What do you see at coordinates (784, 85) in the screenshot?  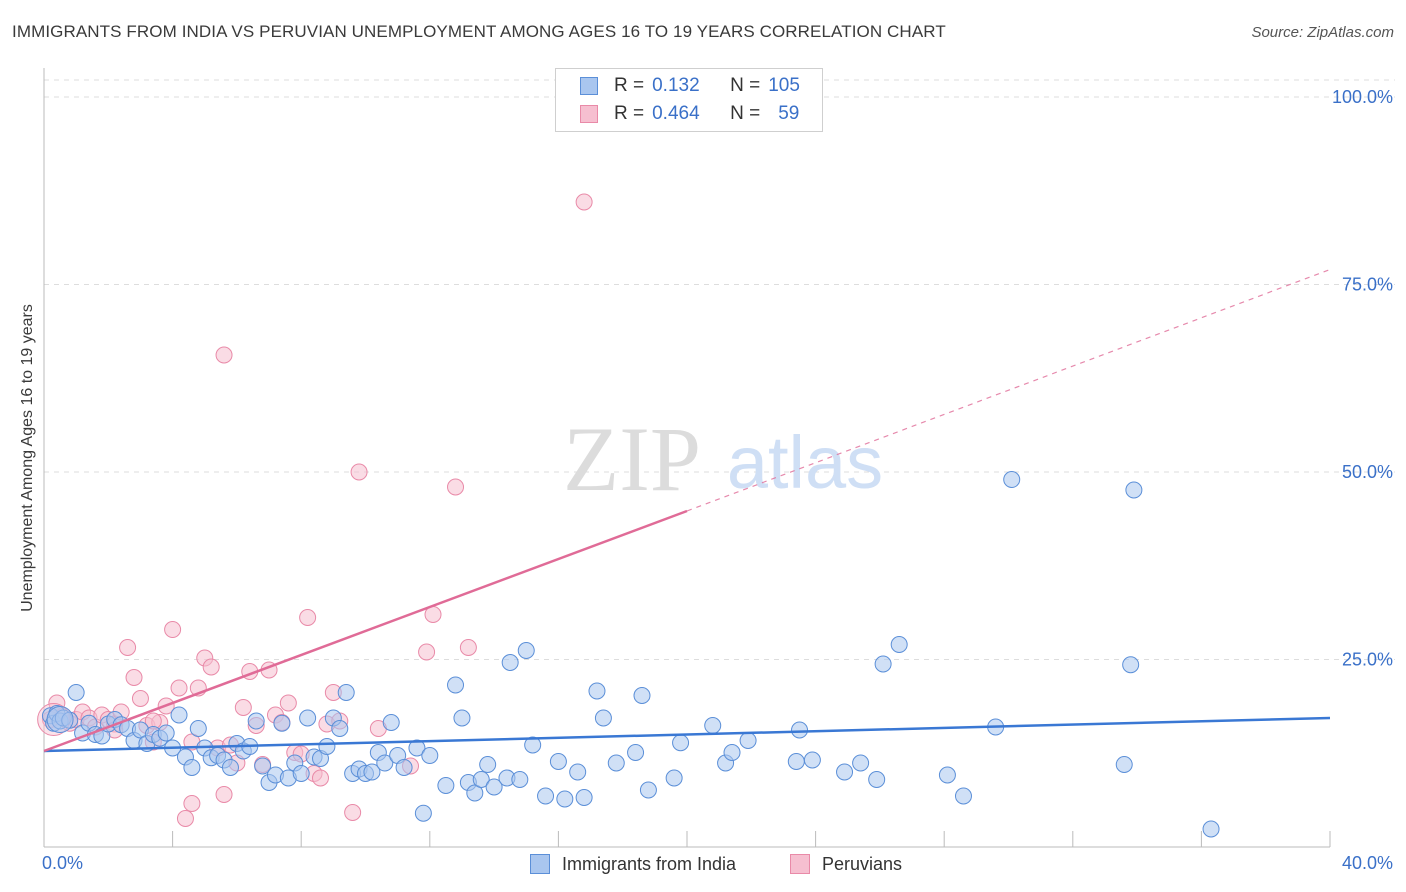 I see `india-n-value: 105` at bounding box center [784, 85].